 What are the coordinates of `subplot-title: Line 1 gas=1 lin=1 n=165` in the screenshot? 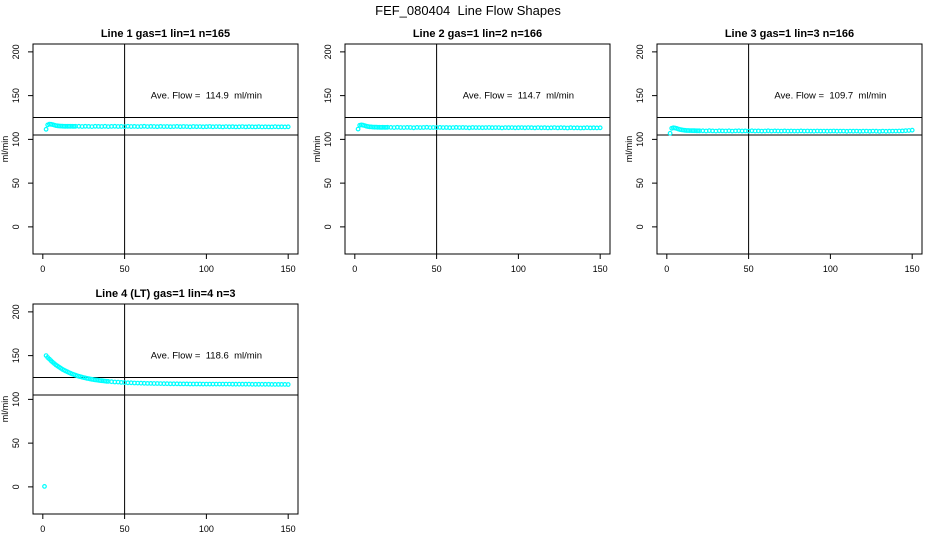 It's located at (165, 34).